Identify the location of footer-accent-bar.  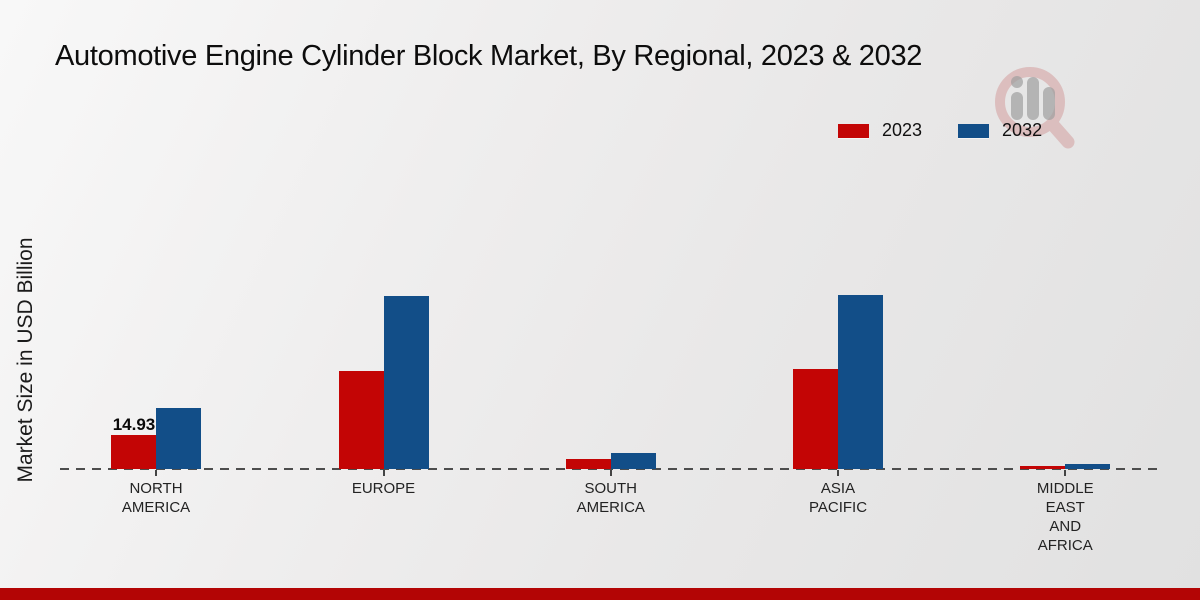
(600, 594).